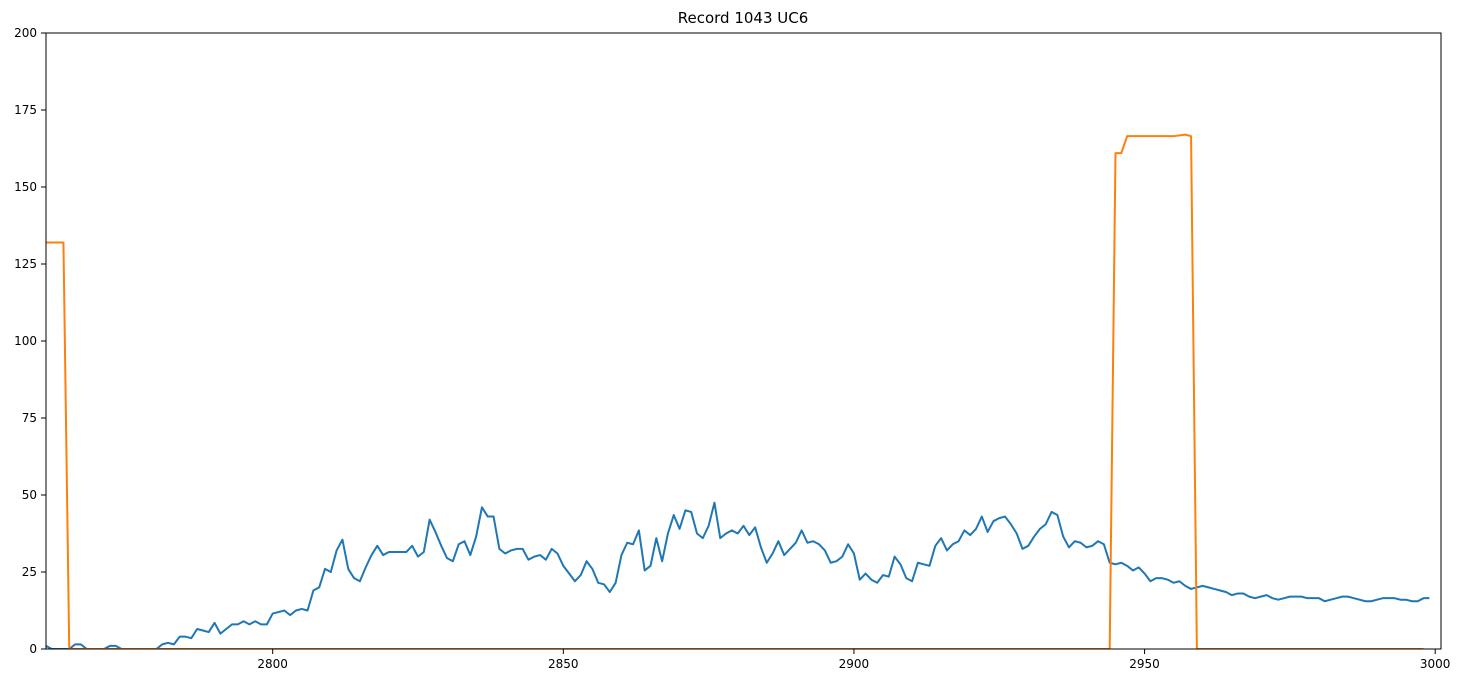  What do you see at coordinates (25, 341) in the screenshot?
I see `y-tick-label: 100` at bounding box center [25, 341].